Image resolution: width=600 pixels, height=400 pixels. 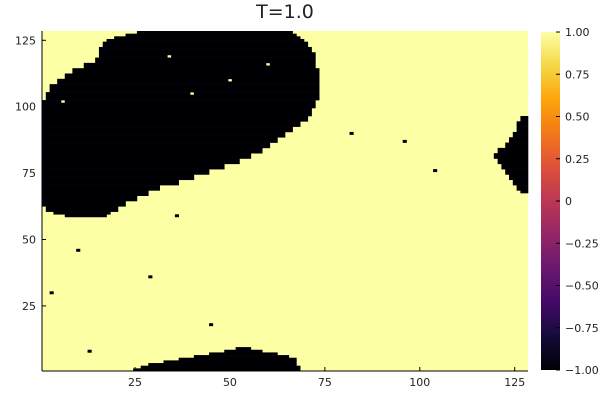 What do you see at coordinates (582, 286) in the screenshot?
I see `colorbar-tick-label: −0.50` at bounding box center [582, 286].